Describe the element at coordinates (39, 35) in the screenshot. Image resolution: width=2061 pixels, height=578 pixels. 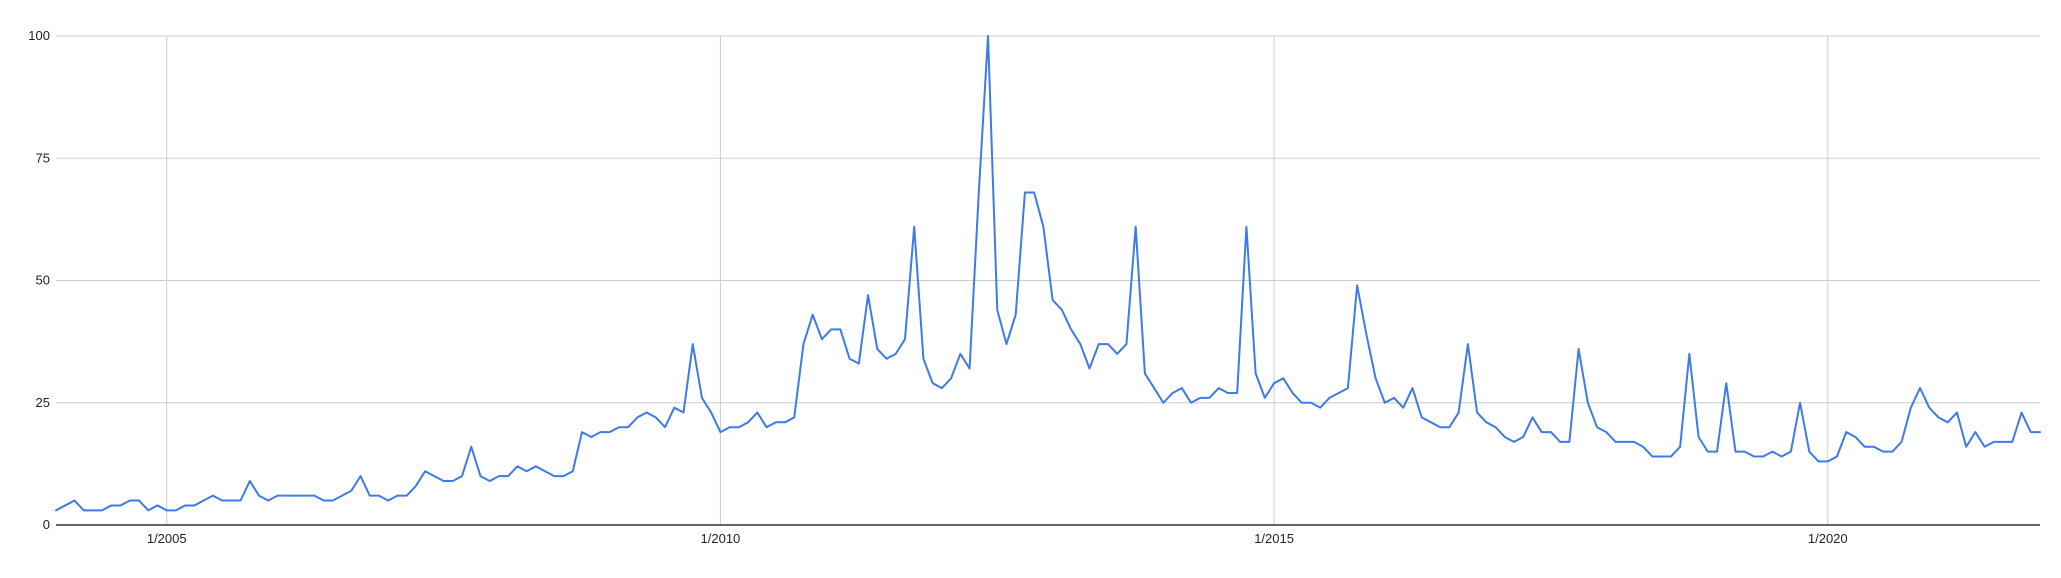
I see `y-tick-label: 100` at that location.